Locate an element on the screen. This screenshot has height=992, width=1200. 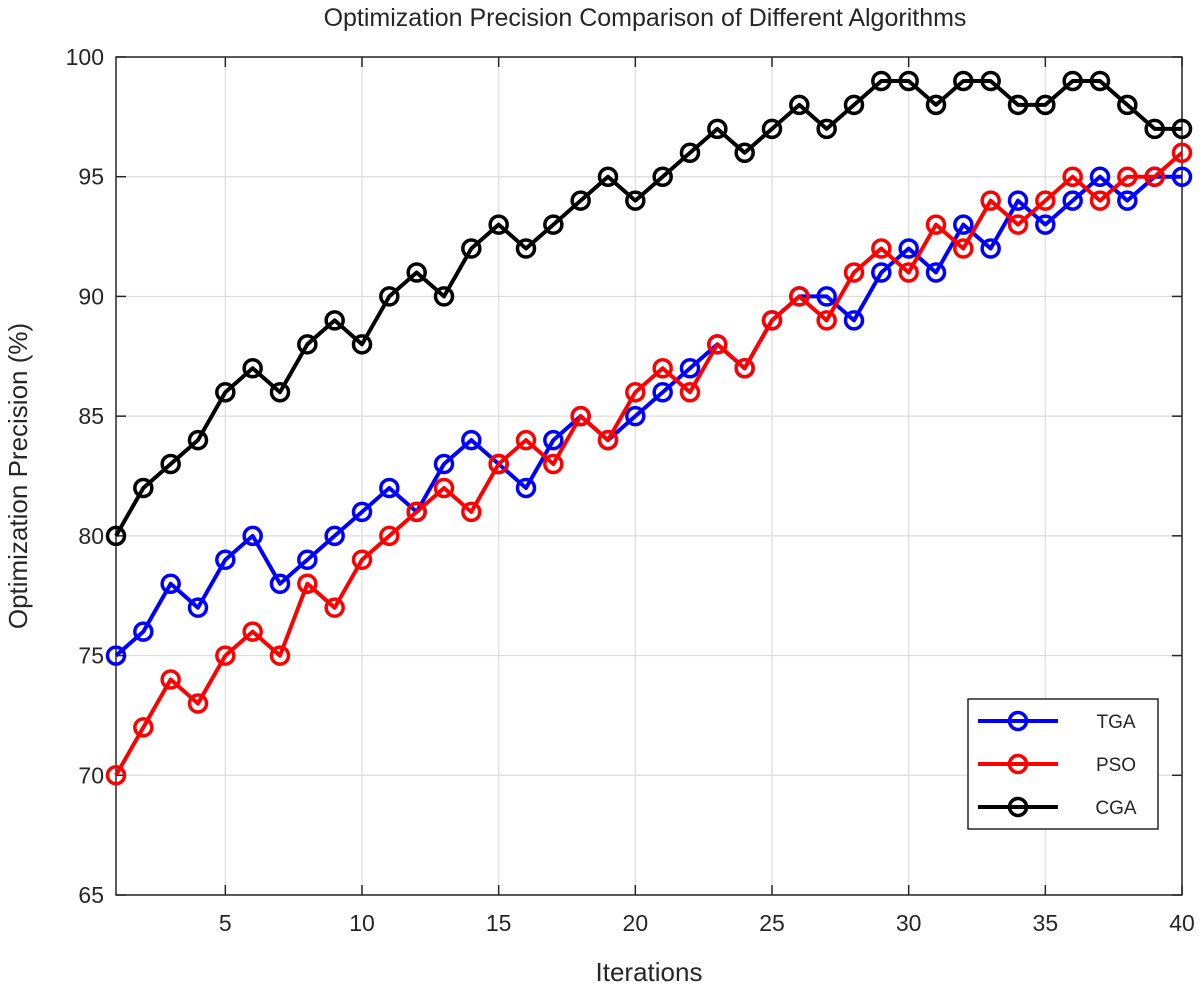
y-tick-label: 85 is located at coordinates (91, 416).